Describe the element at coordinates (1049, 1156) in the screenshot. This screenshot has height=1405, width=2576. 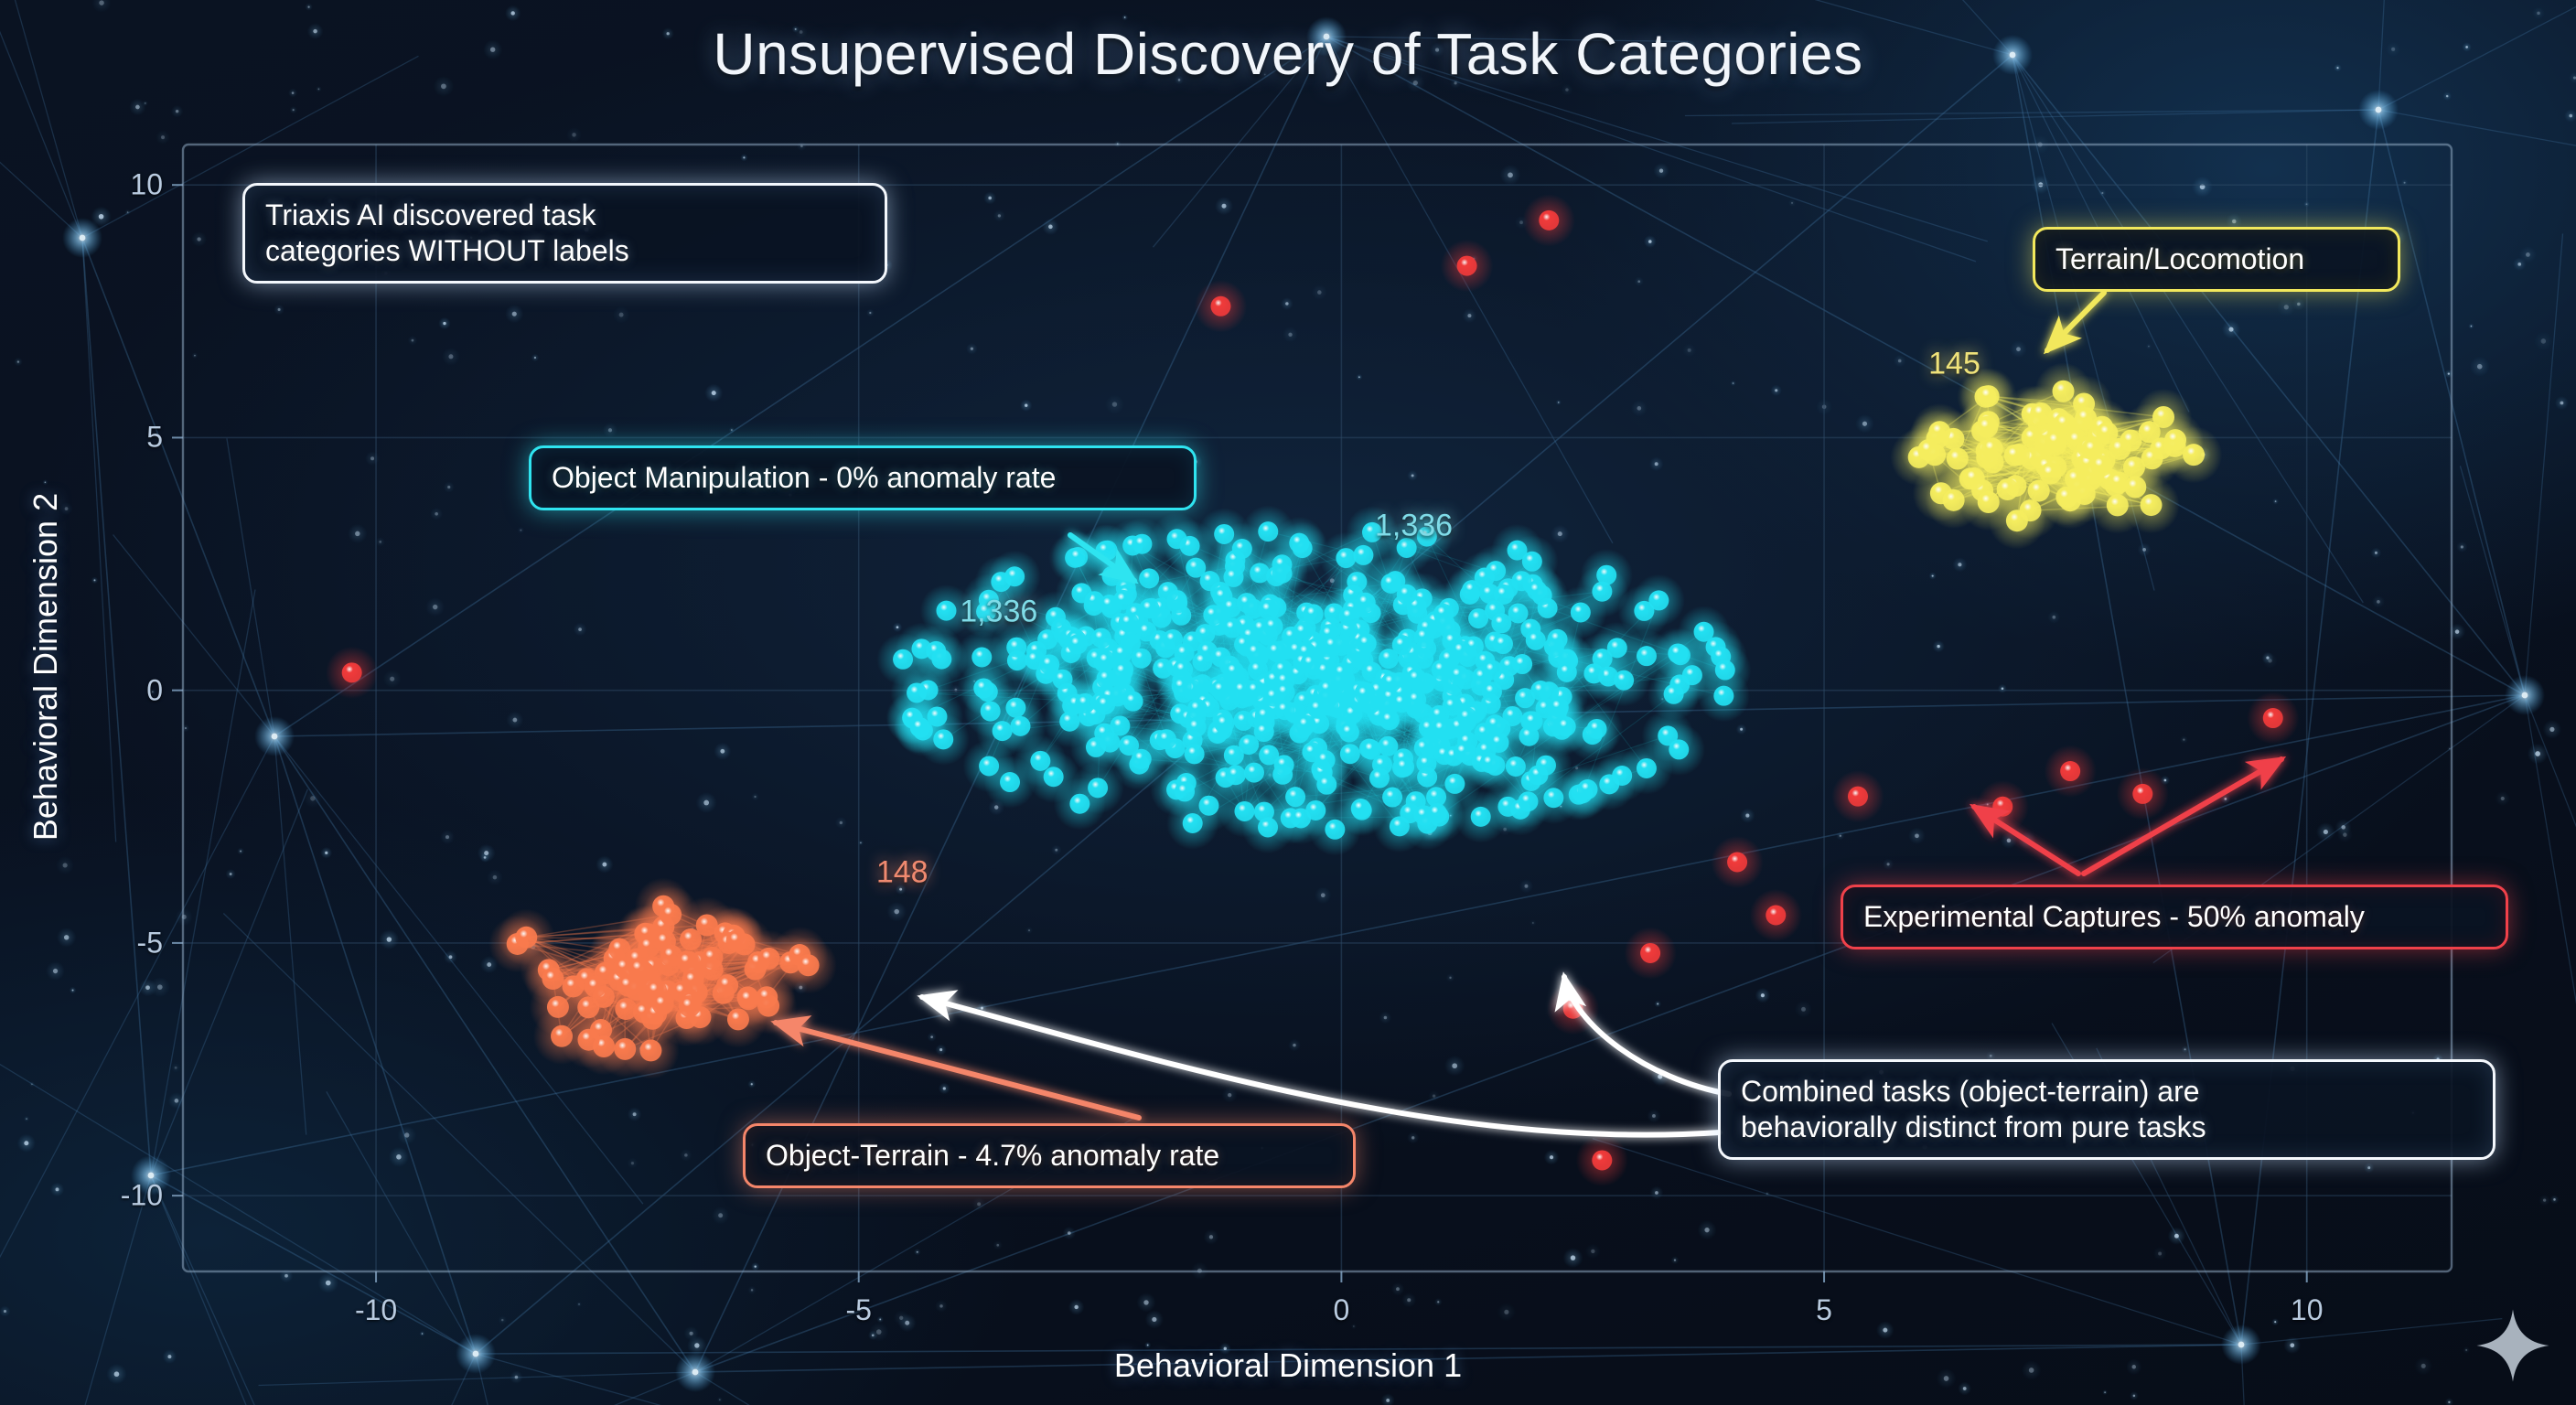
I see `object-terrain-callout: Object-Terrain - 4.7% anomaly rate` at that location.